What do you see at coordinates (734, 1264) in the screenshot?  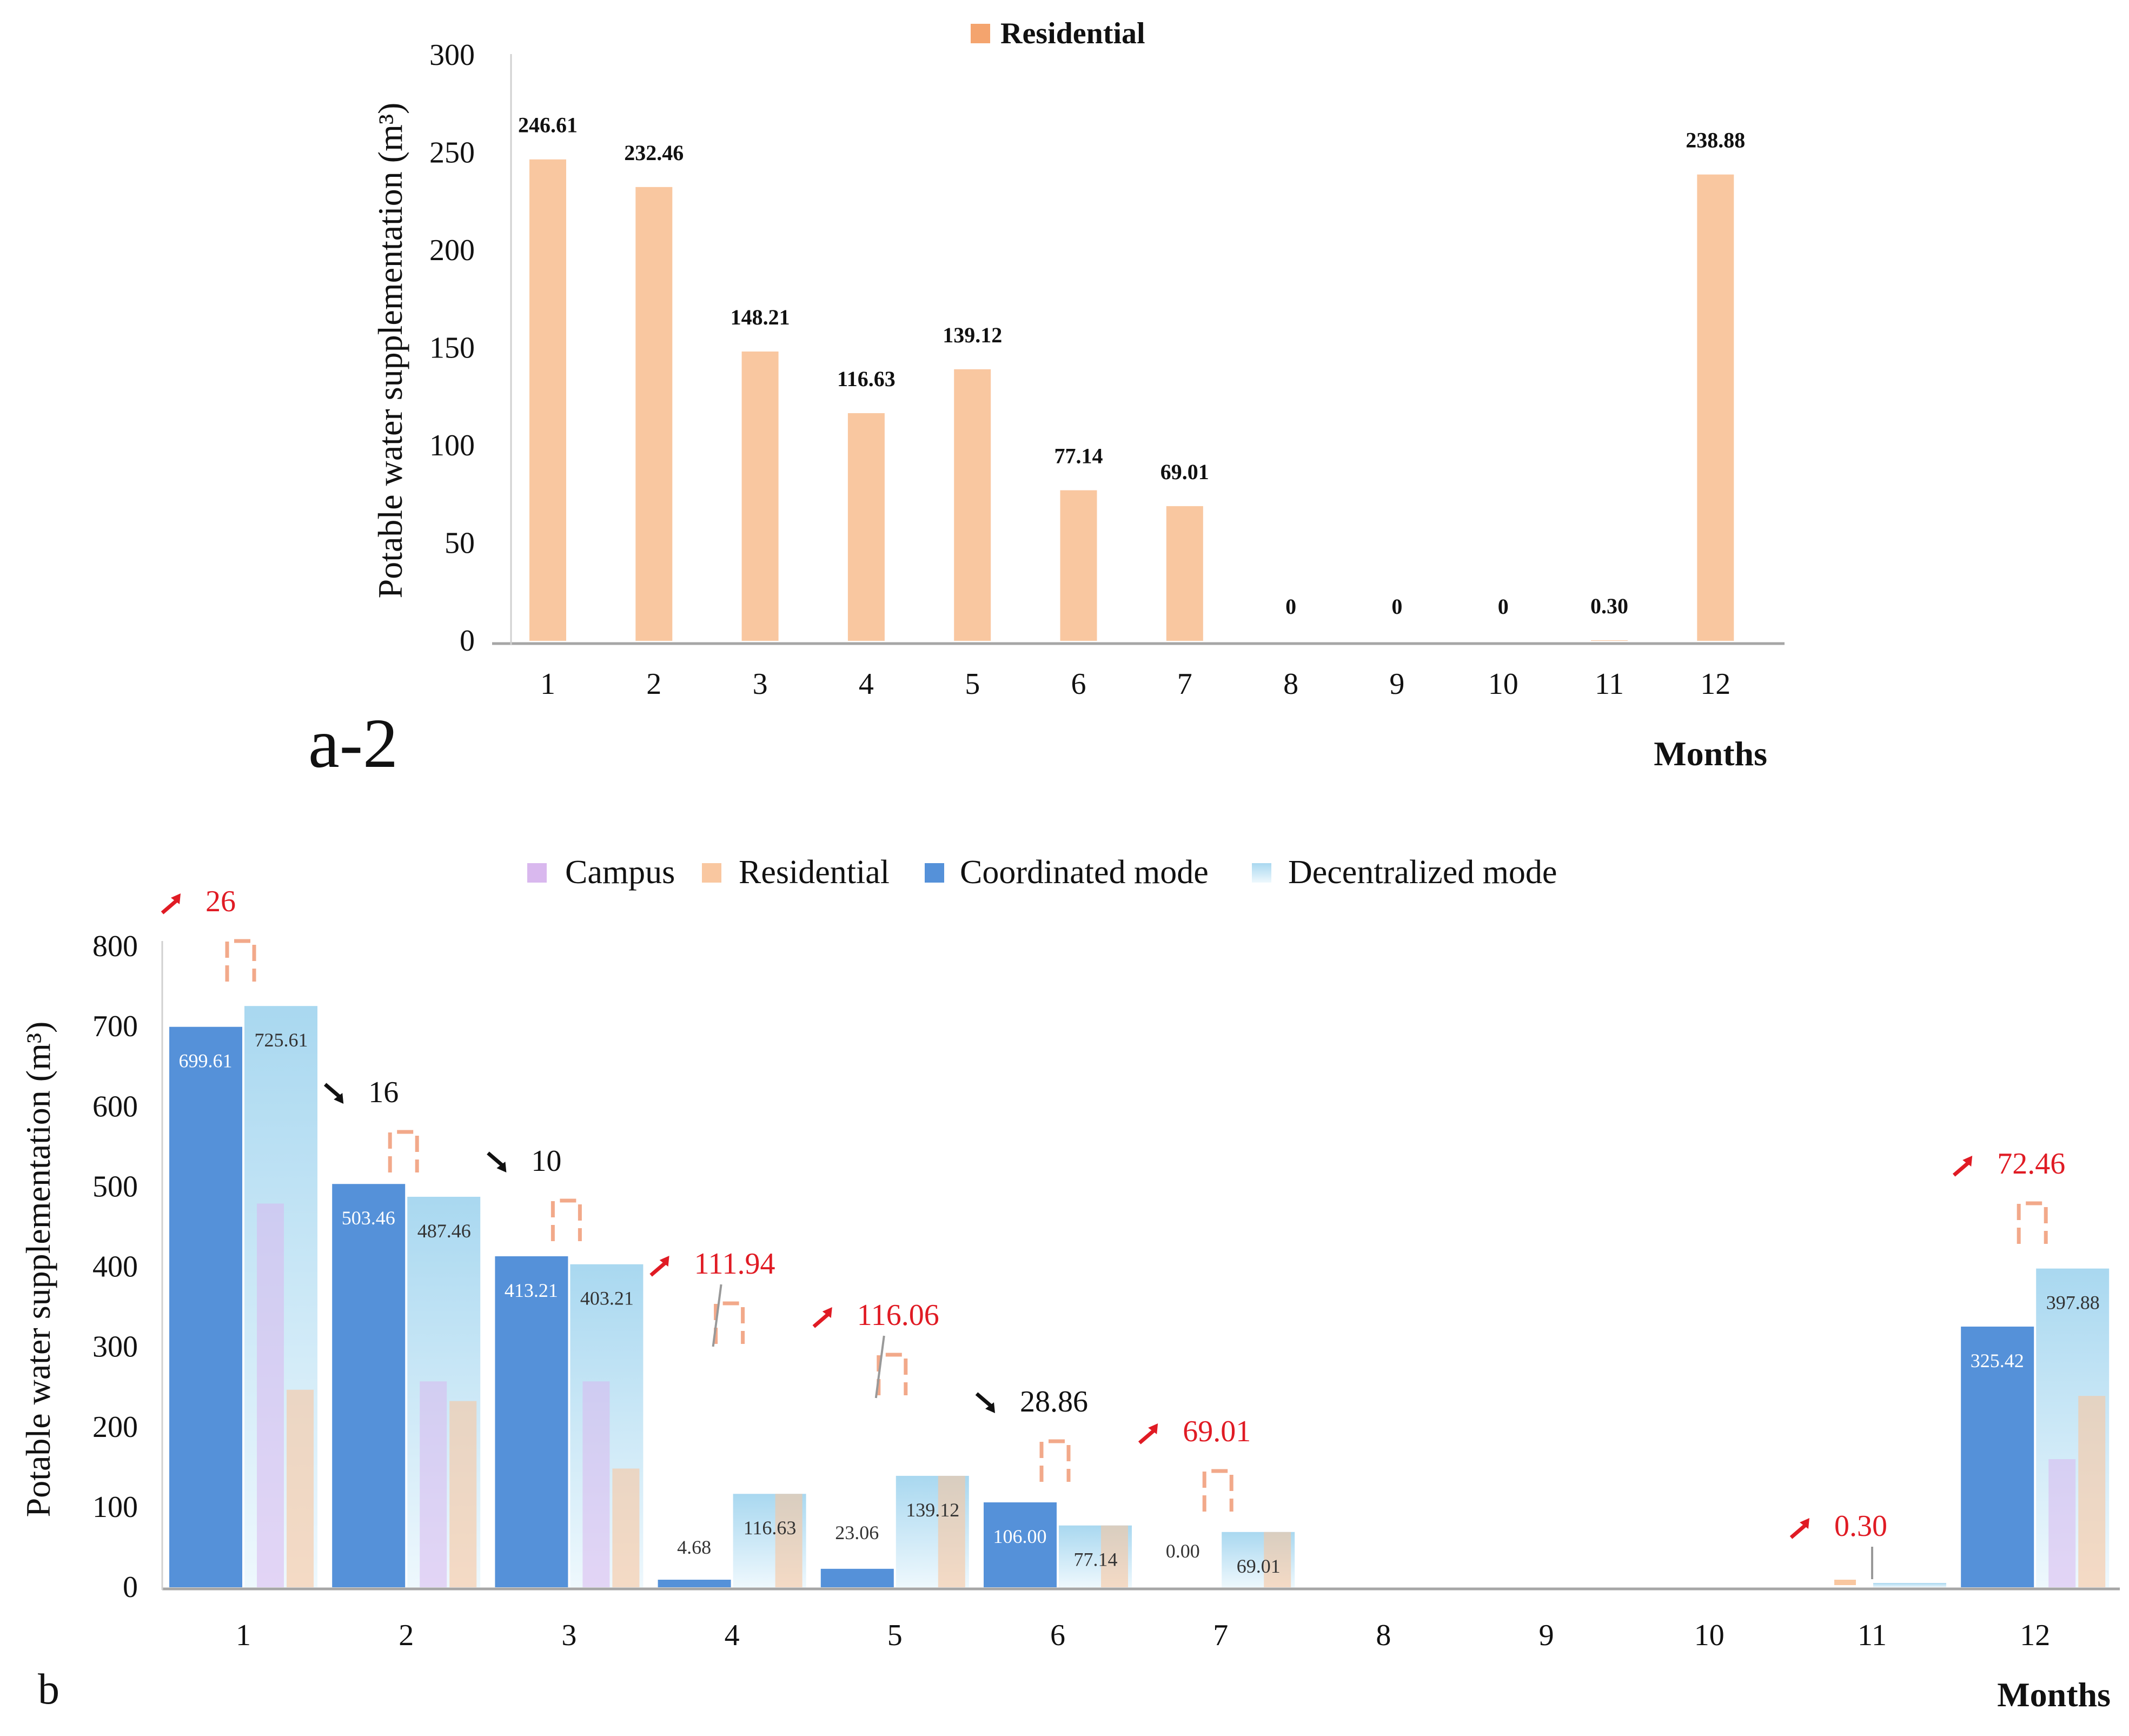 I see `difference-label: 111.94` at bounding box center [734, 1264].